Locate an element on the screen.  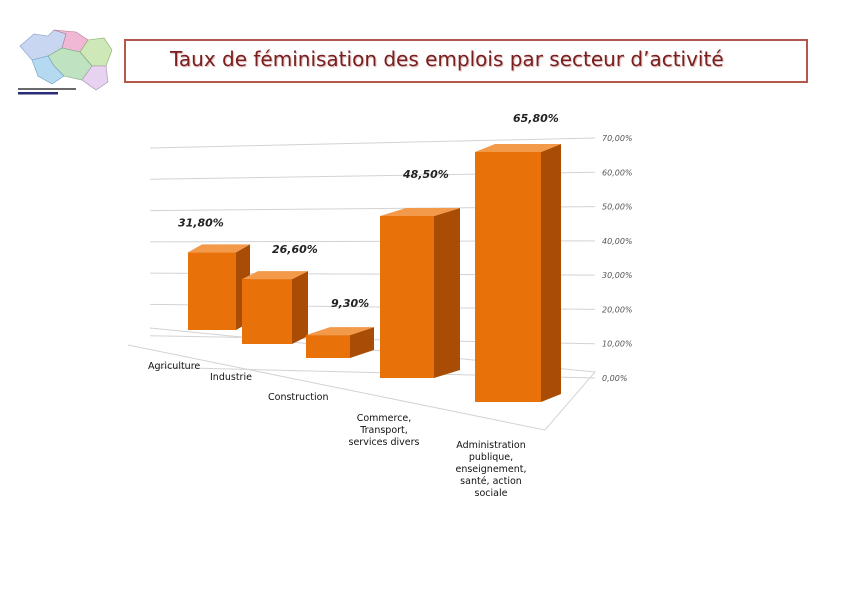
category-label: Industrie is located at coordinates (231, 377).